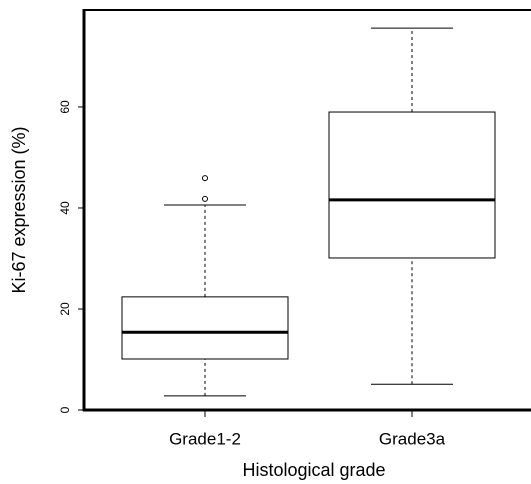 The width and height of the screenshot is (531, 484). Describe the element at coordinates (19, 209) in the screenshot. I see `y-axis-label: Ki-67 expression (%)` at that location.